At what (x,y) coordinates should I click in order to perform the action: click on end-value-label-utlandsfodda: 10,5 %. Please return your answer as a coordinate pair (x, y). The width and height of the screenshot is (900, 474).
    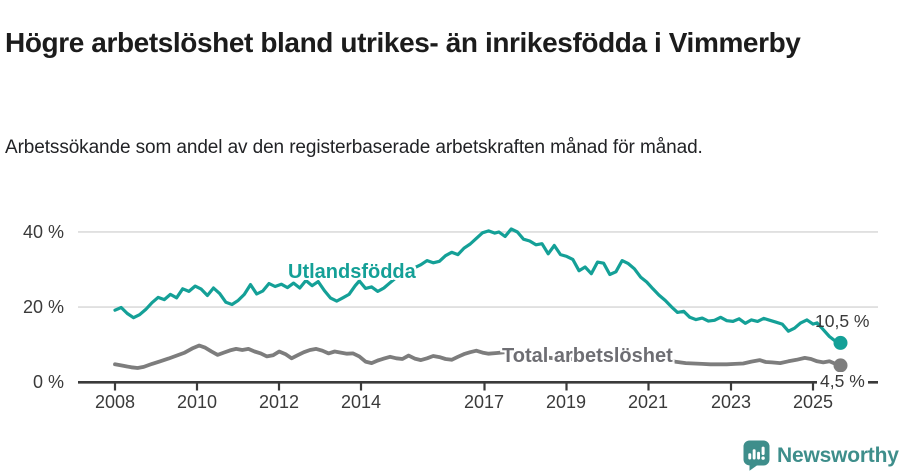
    Looking at the image, I should click on (842, 321).